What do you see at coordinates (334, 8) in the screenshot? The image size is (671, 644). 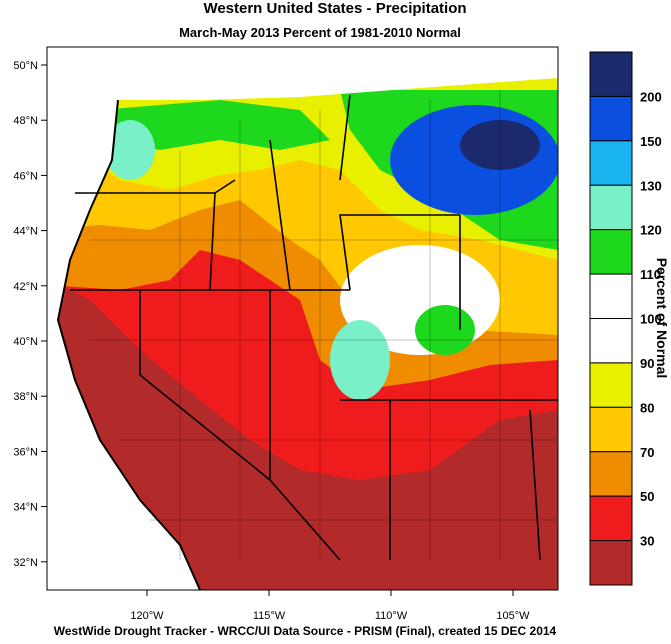 I see `title: Western United States - Precipitation` at bounding box center [334, 8].